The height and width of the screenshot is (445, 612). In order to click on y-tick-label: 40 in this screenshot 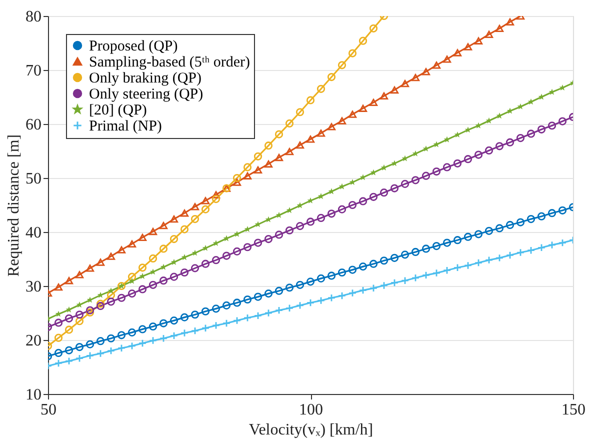, I will do `click(34, 233)`.